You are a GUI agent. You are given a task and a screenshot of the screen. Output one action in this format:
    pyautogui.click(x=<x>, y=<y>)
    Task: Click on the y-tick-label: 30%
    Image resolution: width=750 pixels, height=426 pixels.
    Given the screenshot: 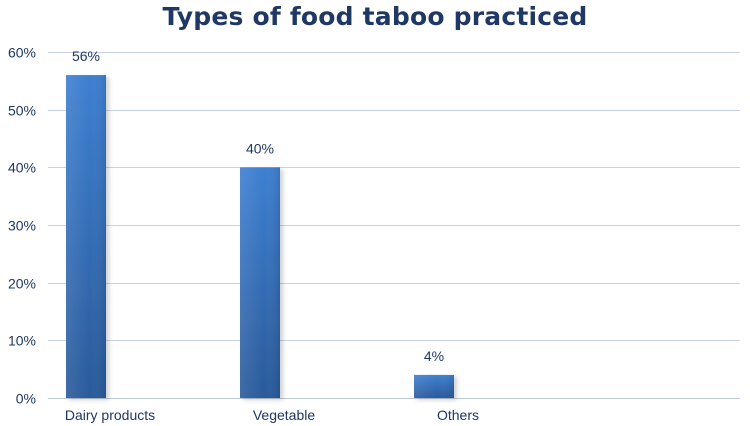 What is the action you would take?
    pyautogui.click(x=22, y=226)
    